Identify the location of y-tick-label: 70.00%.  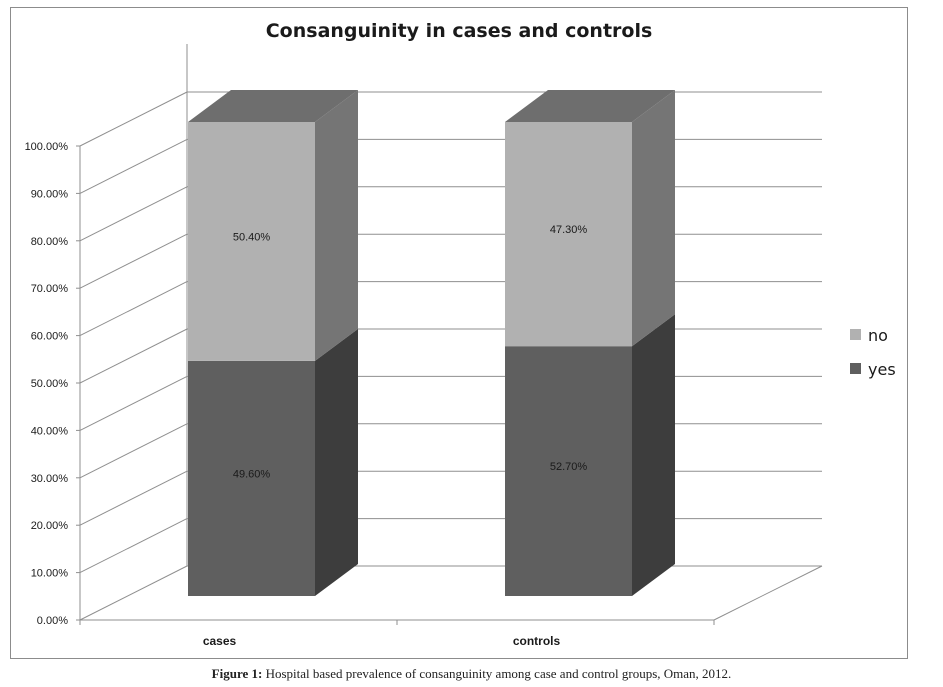
(50, 289).